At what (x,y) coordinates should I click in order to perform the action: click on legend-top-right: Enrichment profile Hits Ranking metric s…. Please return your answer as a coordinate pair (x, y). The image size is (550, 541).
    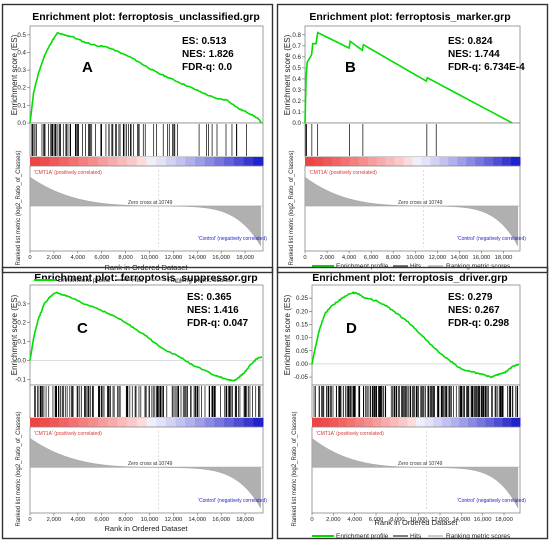
    Looking at the image, I should click on (411, 266).